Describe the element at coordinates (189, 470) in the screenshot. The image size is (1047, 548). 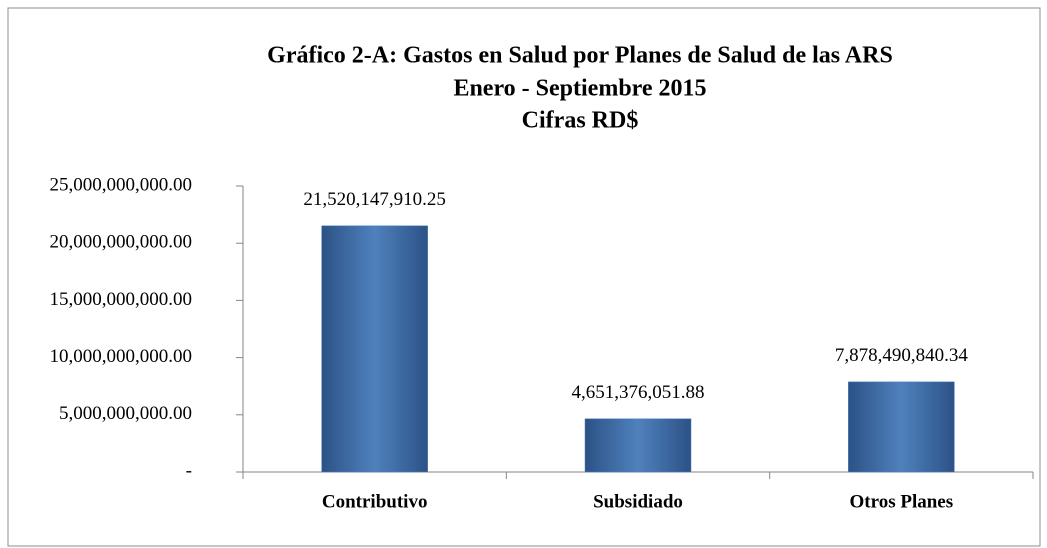
I see `y-tick-label: -` at that location.